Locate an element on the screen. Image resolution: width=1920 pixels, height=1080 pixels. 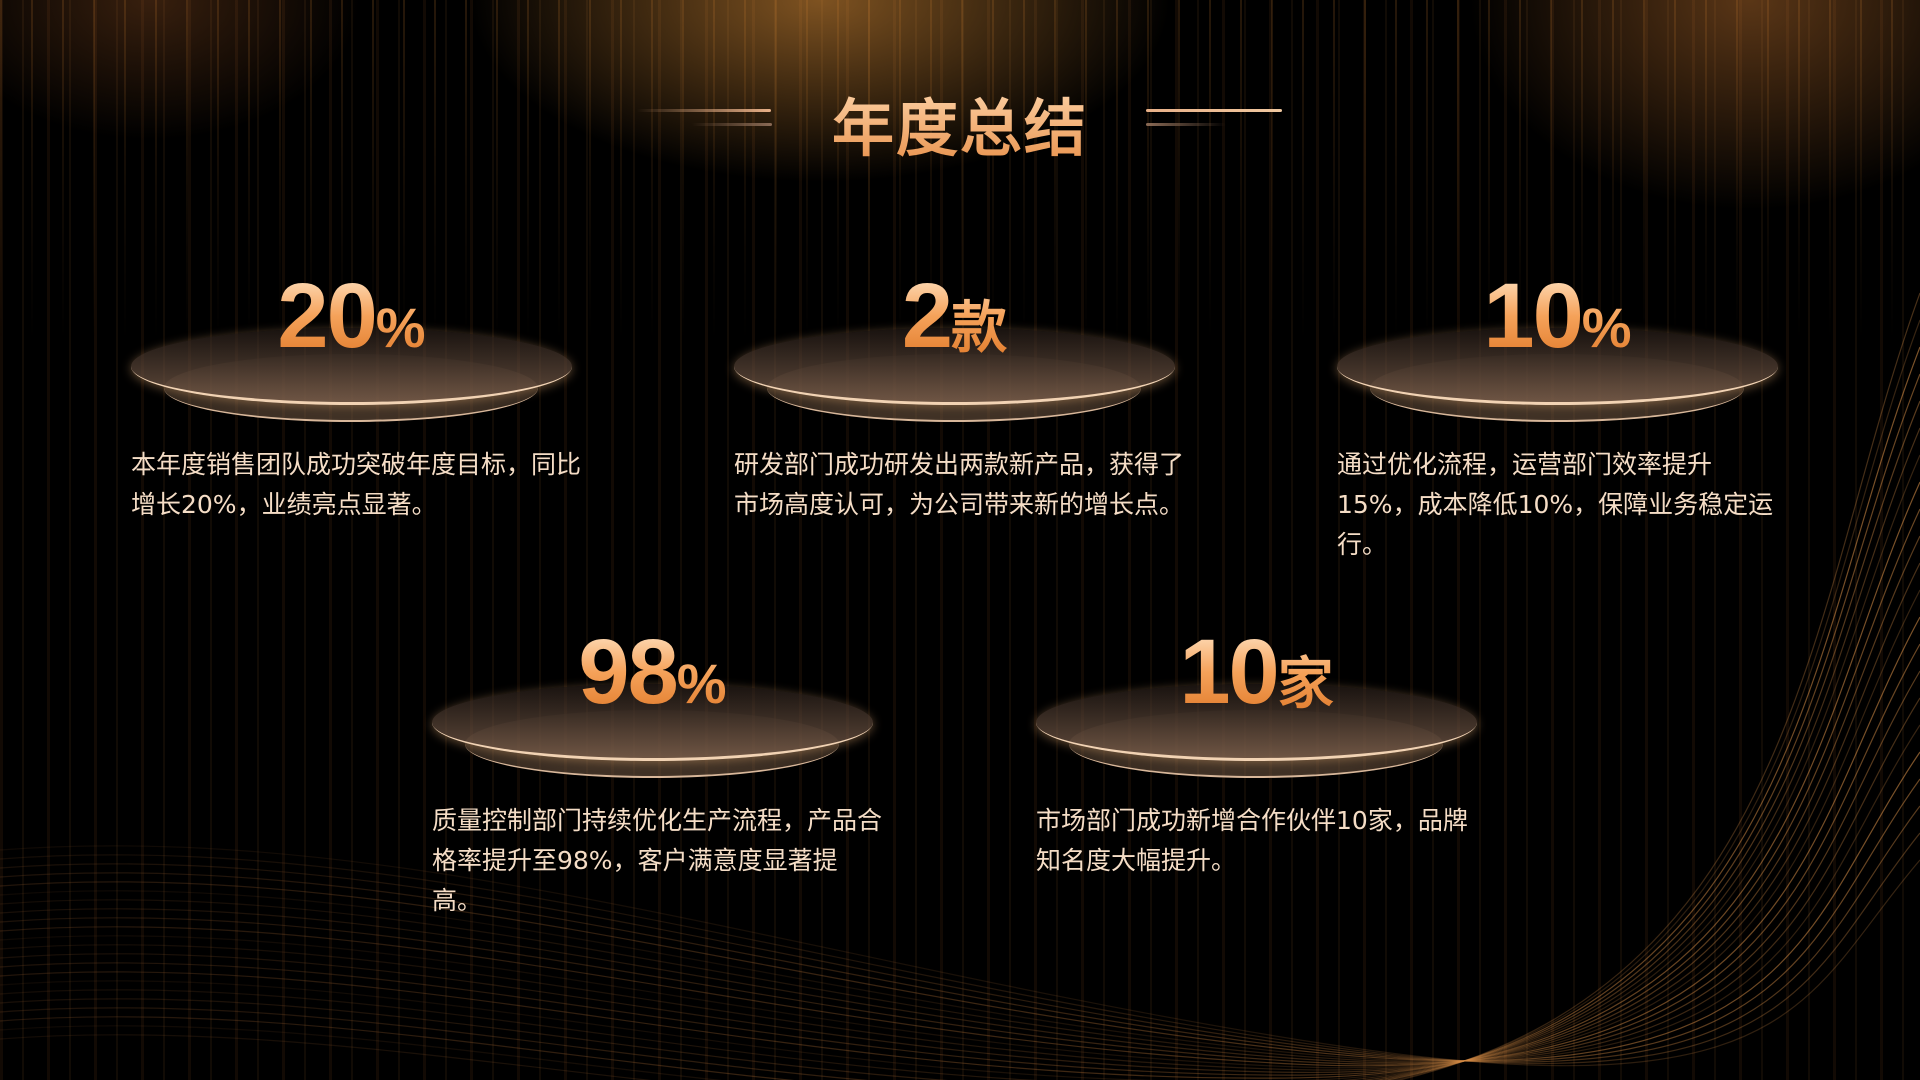
title-decoration-right-sub is located at coordinates (1186, 124).